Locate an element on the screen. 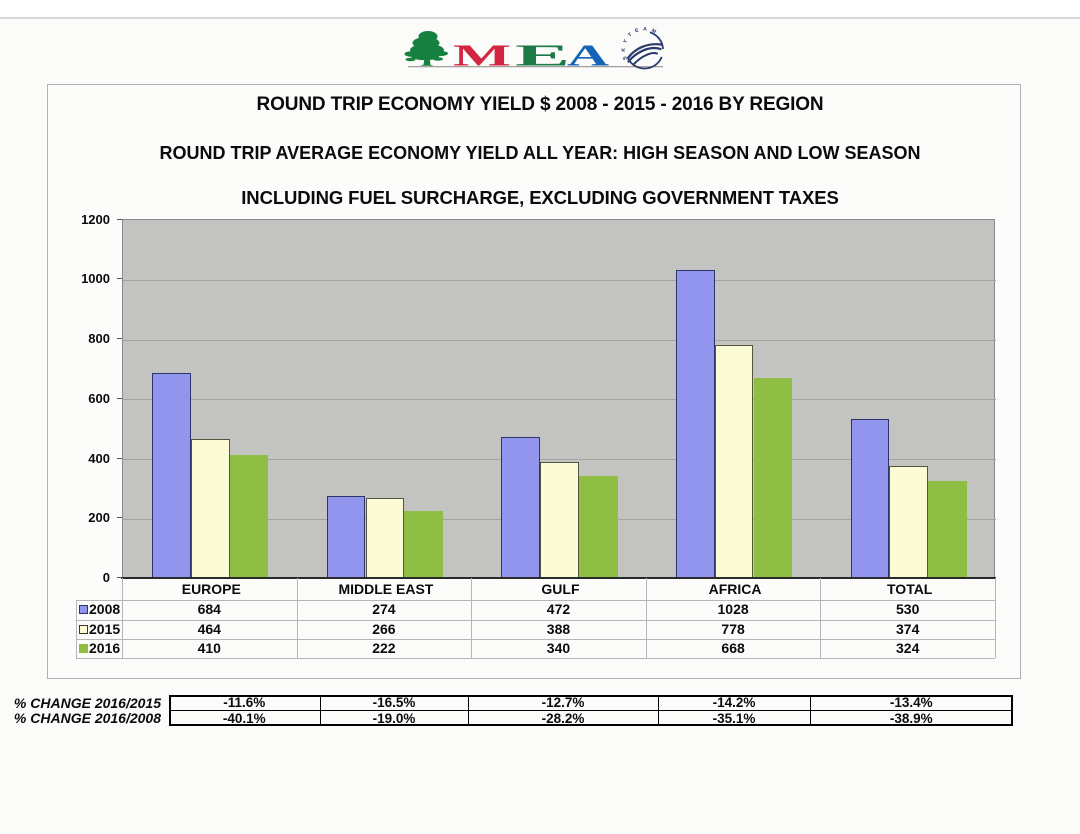 This screenshot has width=1080, height=834. svg-text: M is located at coordinates (482, 55).